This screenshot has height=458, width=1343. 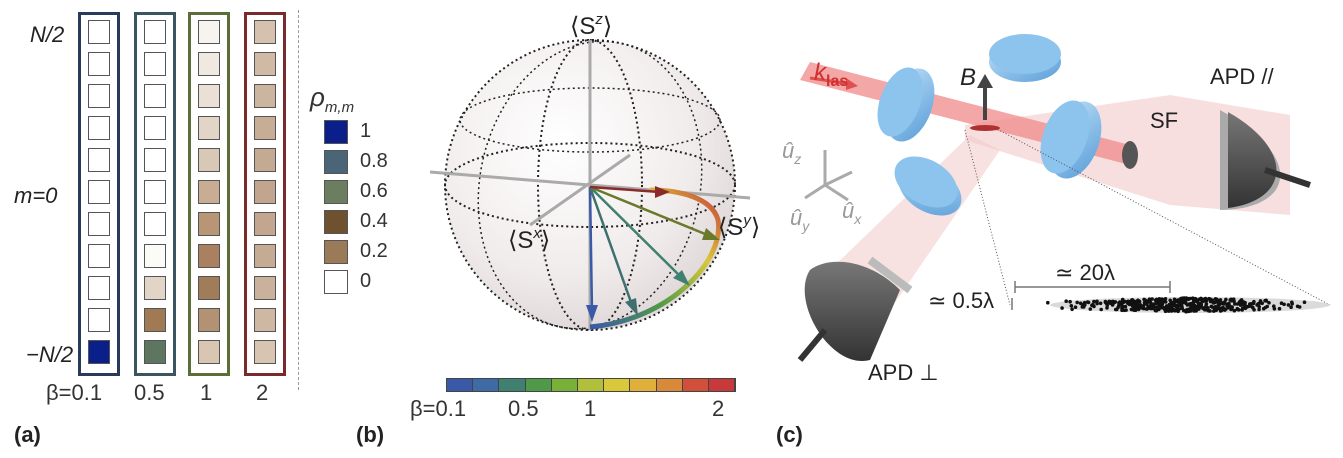 I want to click on y-tick-top: N/2, so click(x=47, y=35).